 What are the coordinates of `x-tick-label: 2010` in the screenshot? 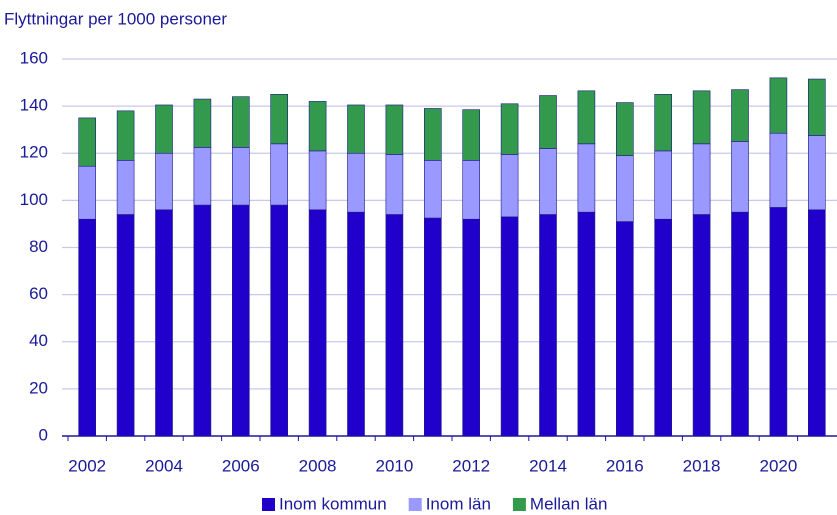 It's located at (394, 465).